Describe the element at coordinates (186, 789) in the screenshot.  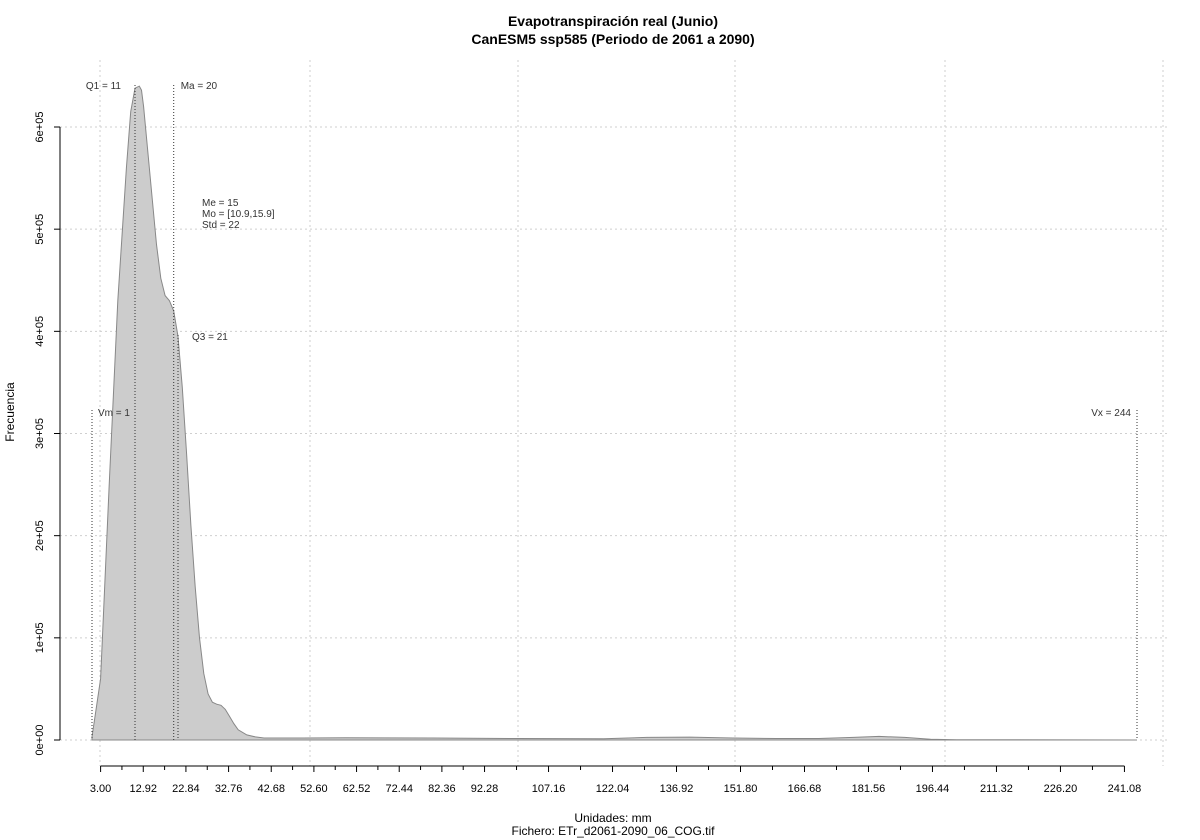
I see `x-tick-label: 22.84` at that location.